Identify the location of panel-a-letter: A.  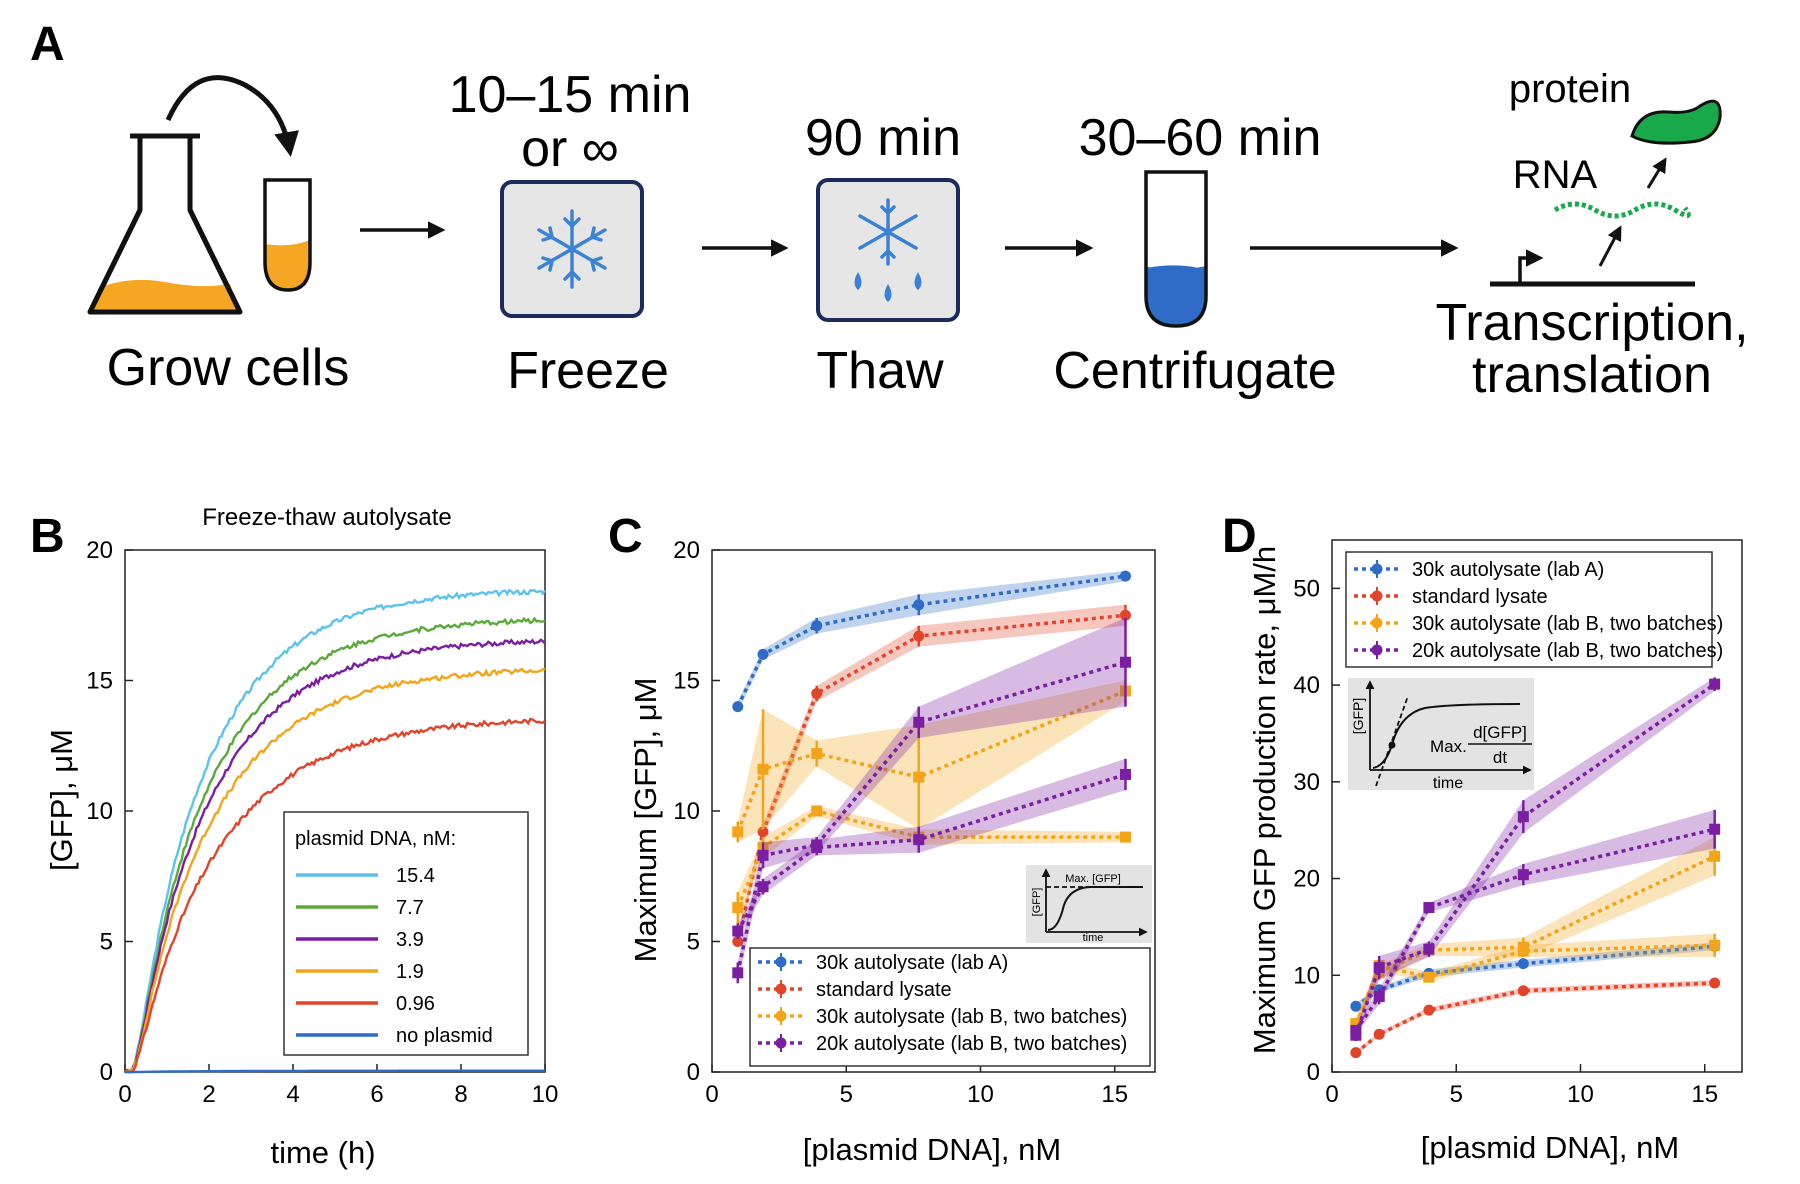
(47, 44).